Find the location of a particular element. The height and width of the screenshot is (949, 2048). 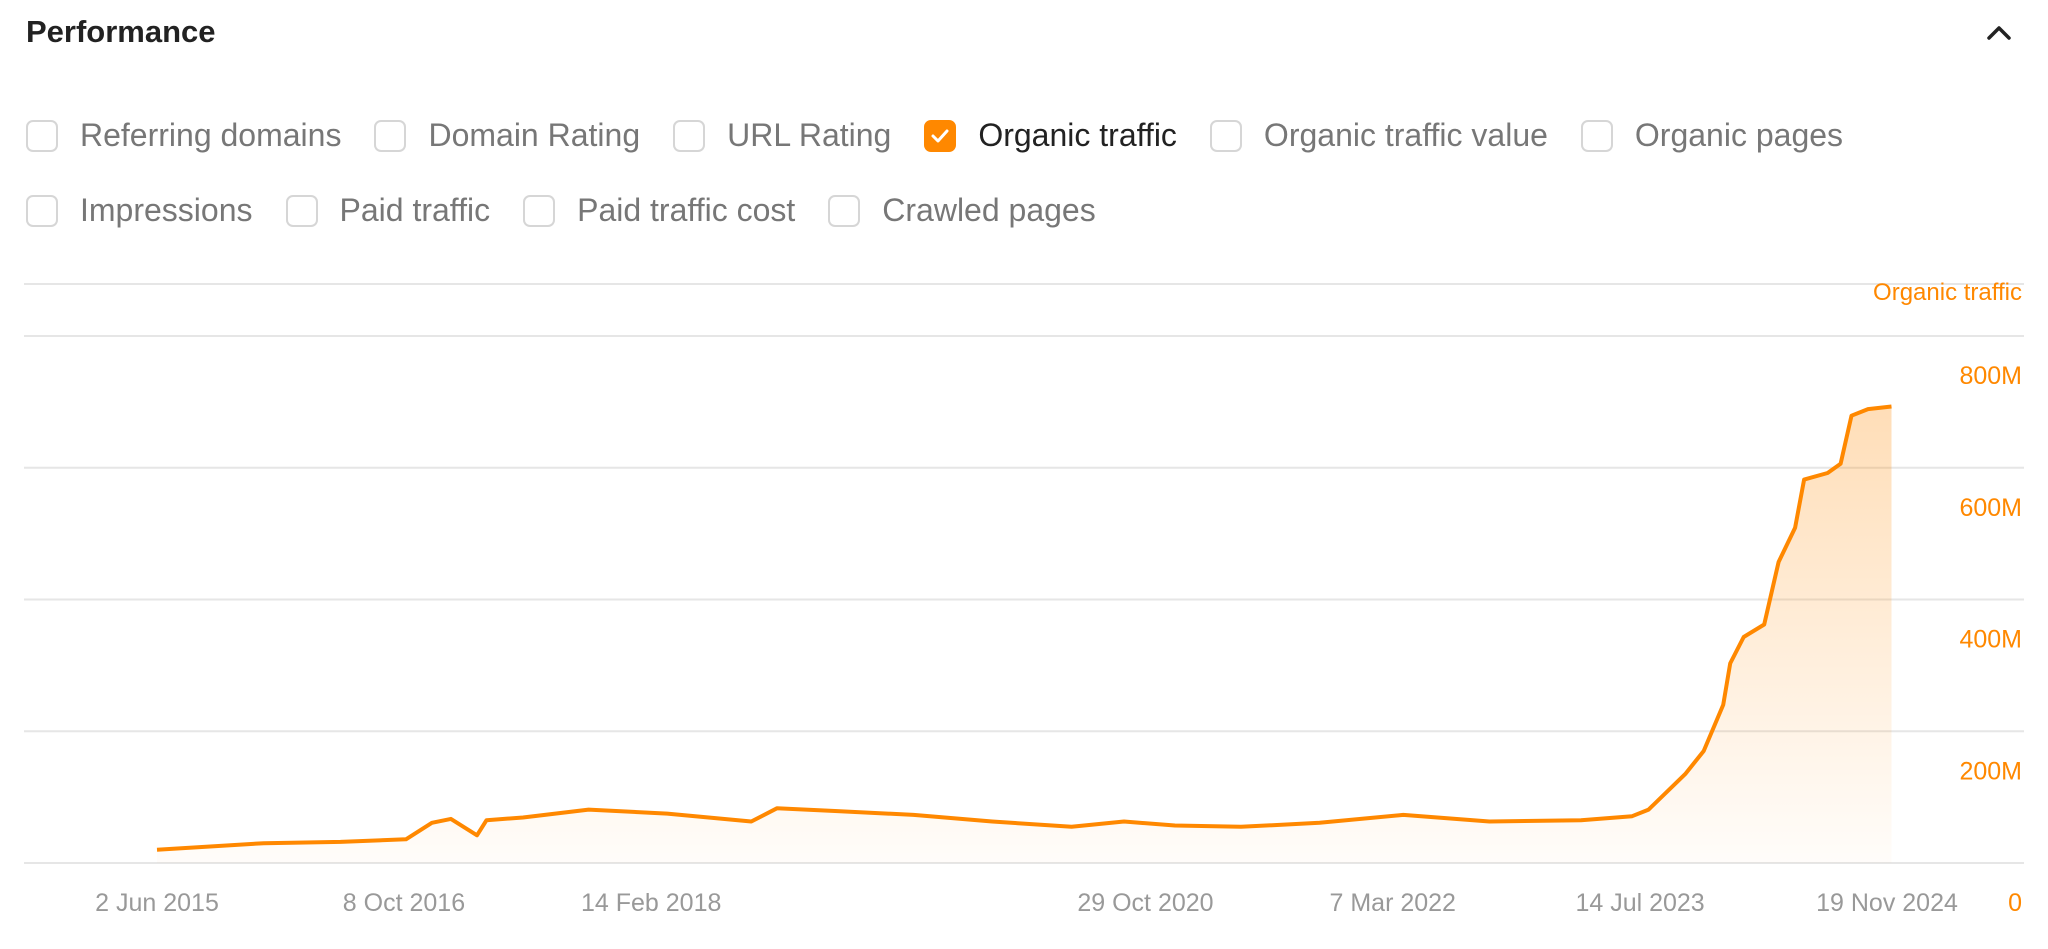

checkbox-organic-traffic: Organic traffic is located at coordinates (1050, 135).